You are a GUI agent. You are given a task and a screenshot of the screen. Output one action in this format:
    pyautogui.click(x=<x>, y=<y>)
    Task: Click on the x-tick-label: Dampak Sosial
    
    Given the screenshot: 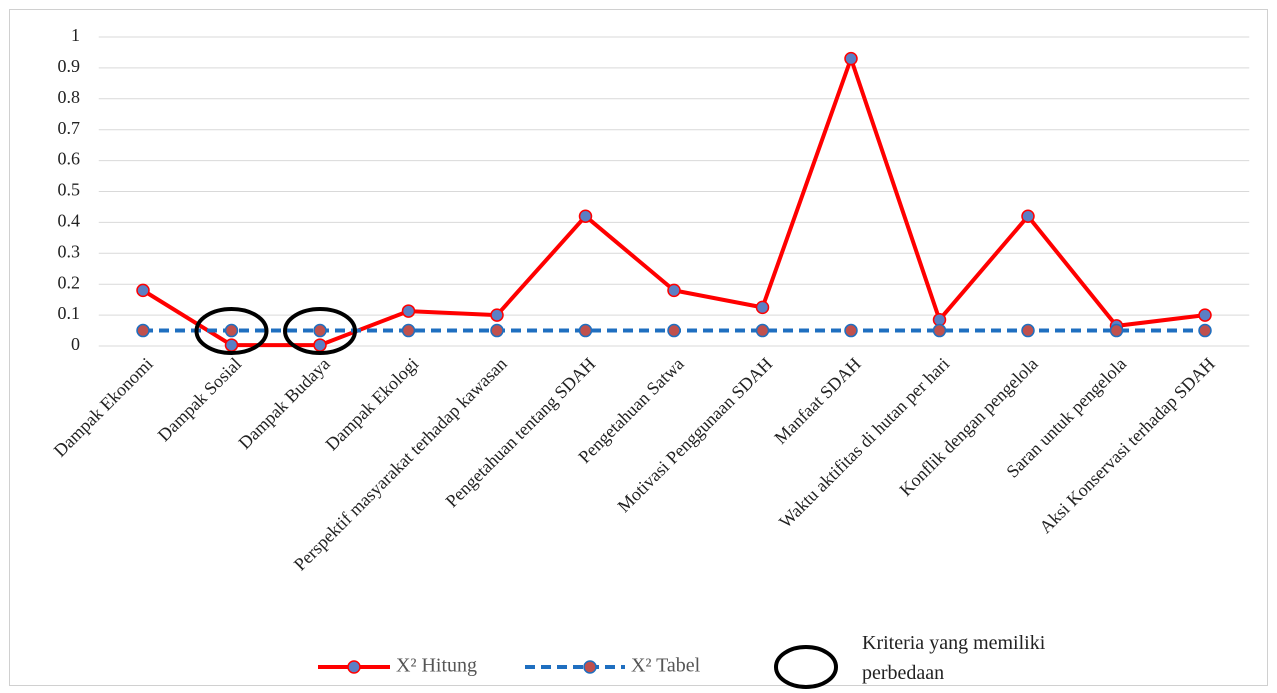 What is the action you would take?
    pyautogui.click(x=200, y=400)
    